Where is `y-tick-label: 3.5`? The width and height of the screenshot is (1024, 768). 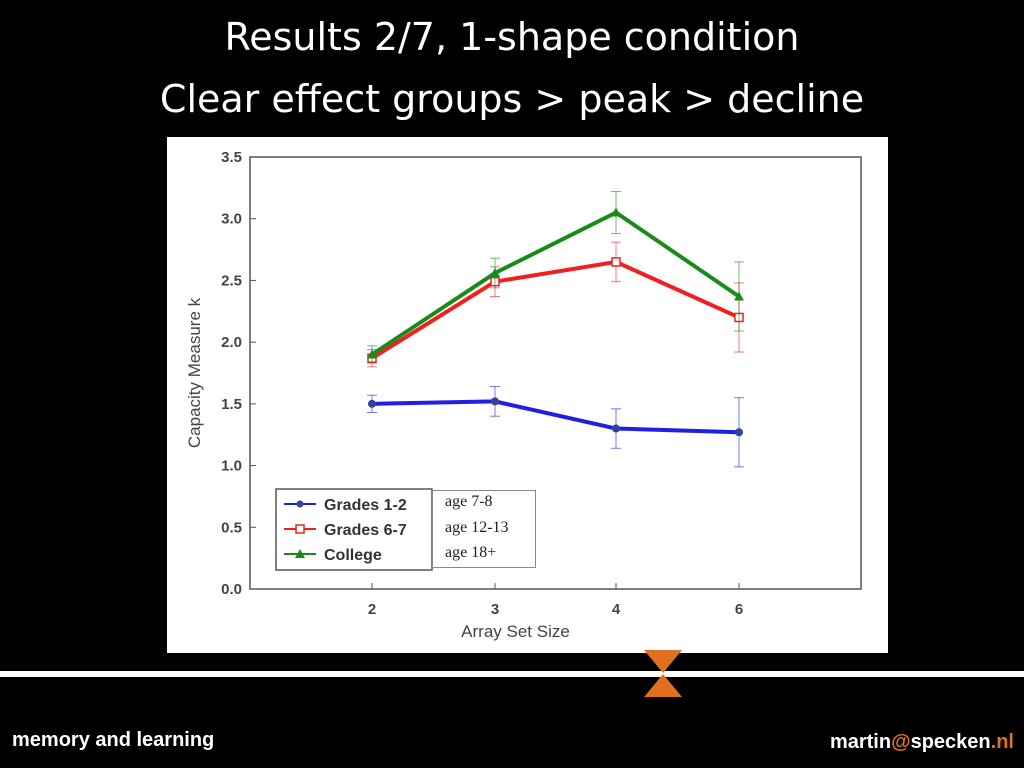 y-tick-label: 3.5 is located at coordinates (231, 157).